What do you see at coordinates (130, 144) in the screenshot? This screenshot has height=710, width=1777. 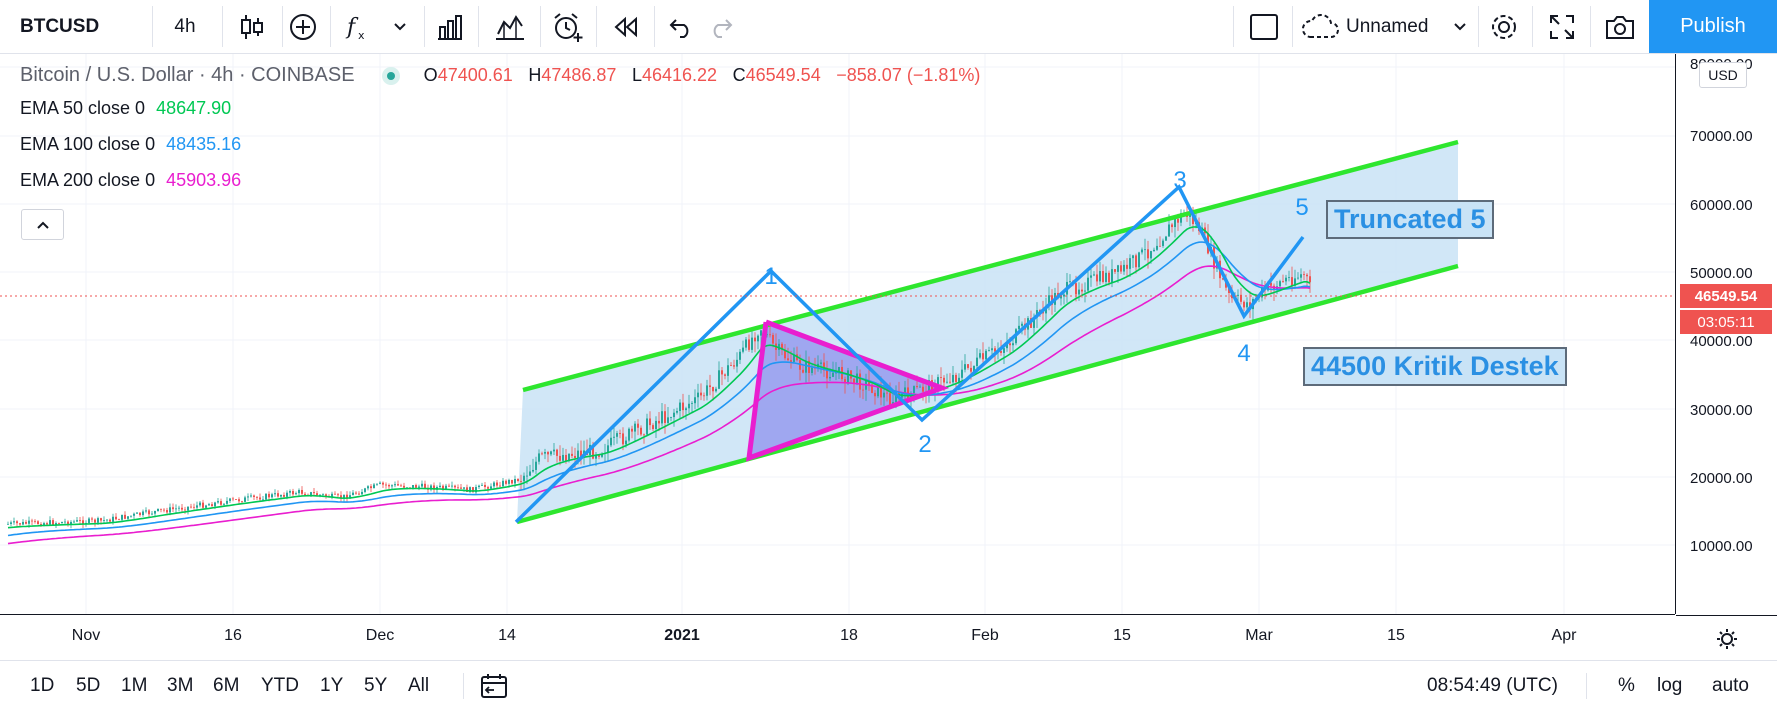 I see `ema-100-legend: EMA 100 close 0 48435.16` at bounding box center [130, 144].